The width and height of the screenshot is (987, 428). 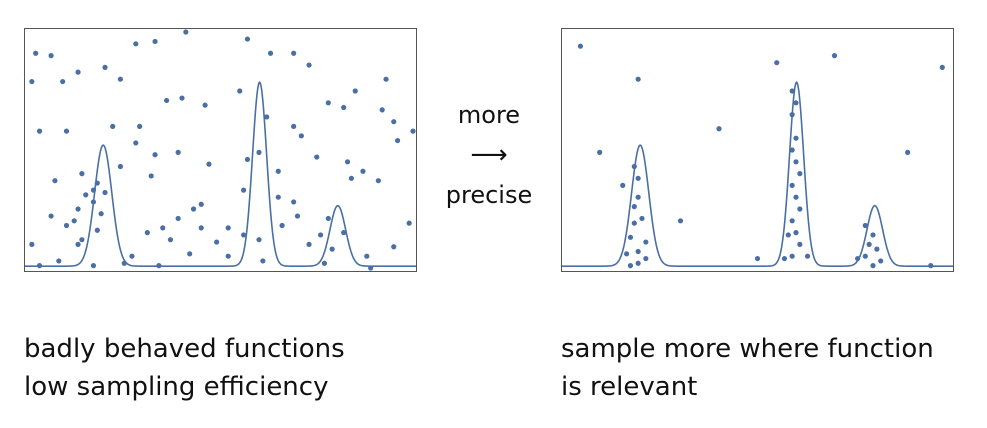 I want to click on caption-left-line-1: badly behaved functions, so click(x=184, y=349).